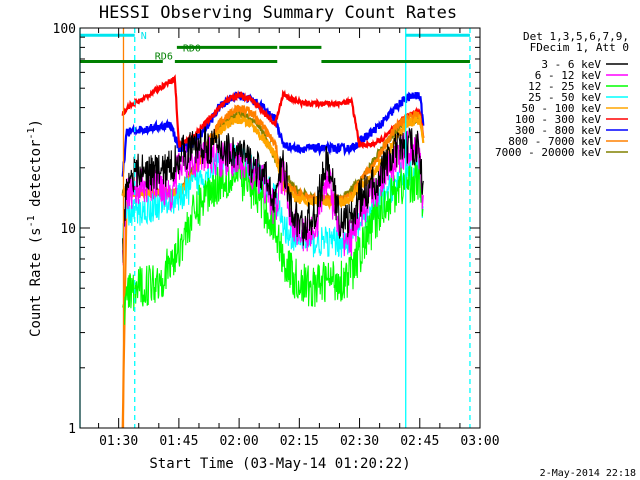 This screenshot has width=640, height=480. What do you see at coordinates (118, 441) in the screenshot?
I see `x-tick-label: 01:30` at bounding box center [118, 441].